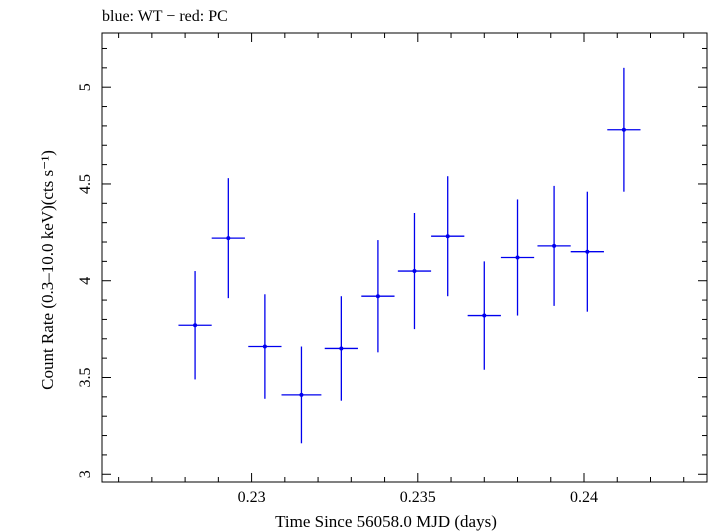 This screenshot has width=709, height=532. I want to click on x-tick-labels: 0.23 0.235 0.24, so click(418, 497).